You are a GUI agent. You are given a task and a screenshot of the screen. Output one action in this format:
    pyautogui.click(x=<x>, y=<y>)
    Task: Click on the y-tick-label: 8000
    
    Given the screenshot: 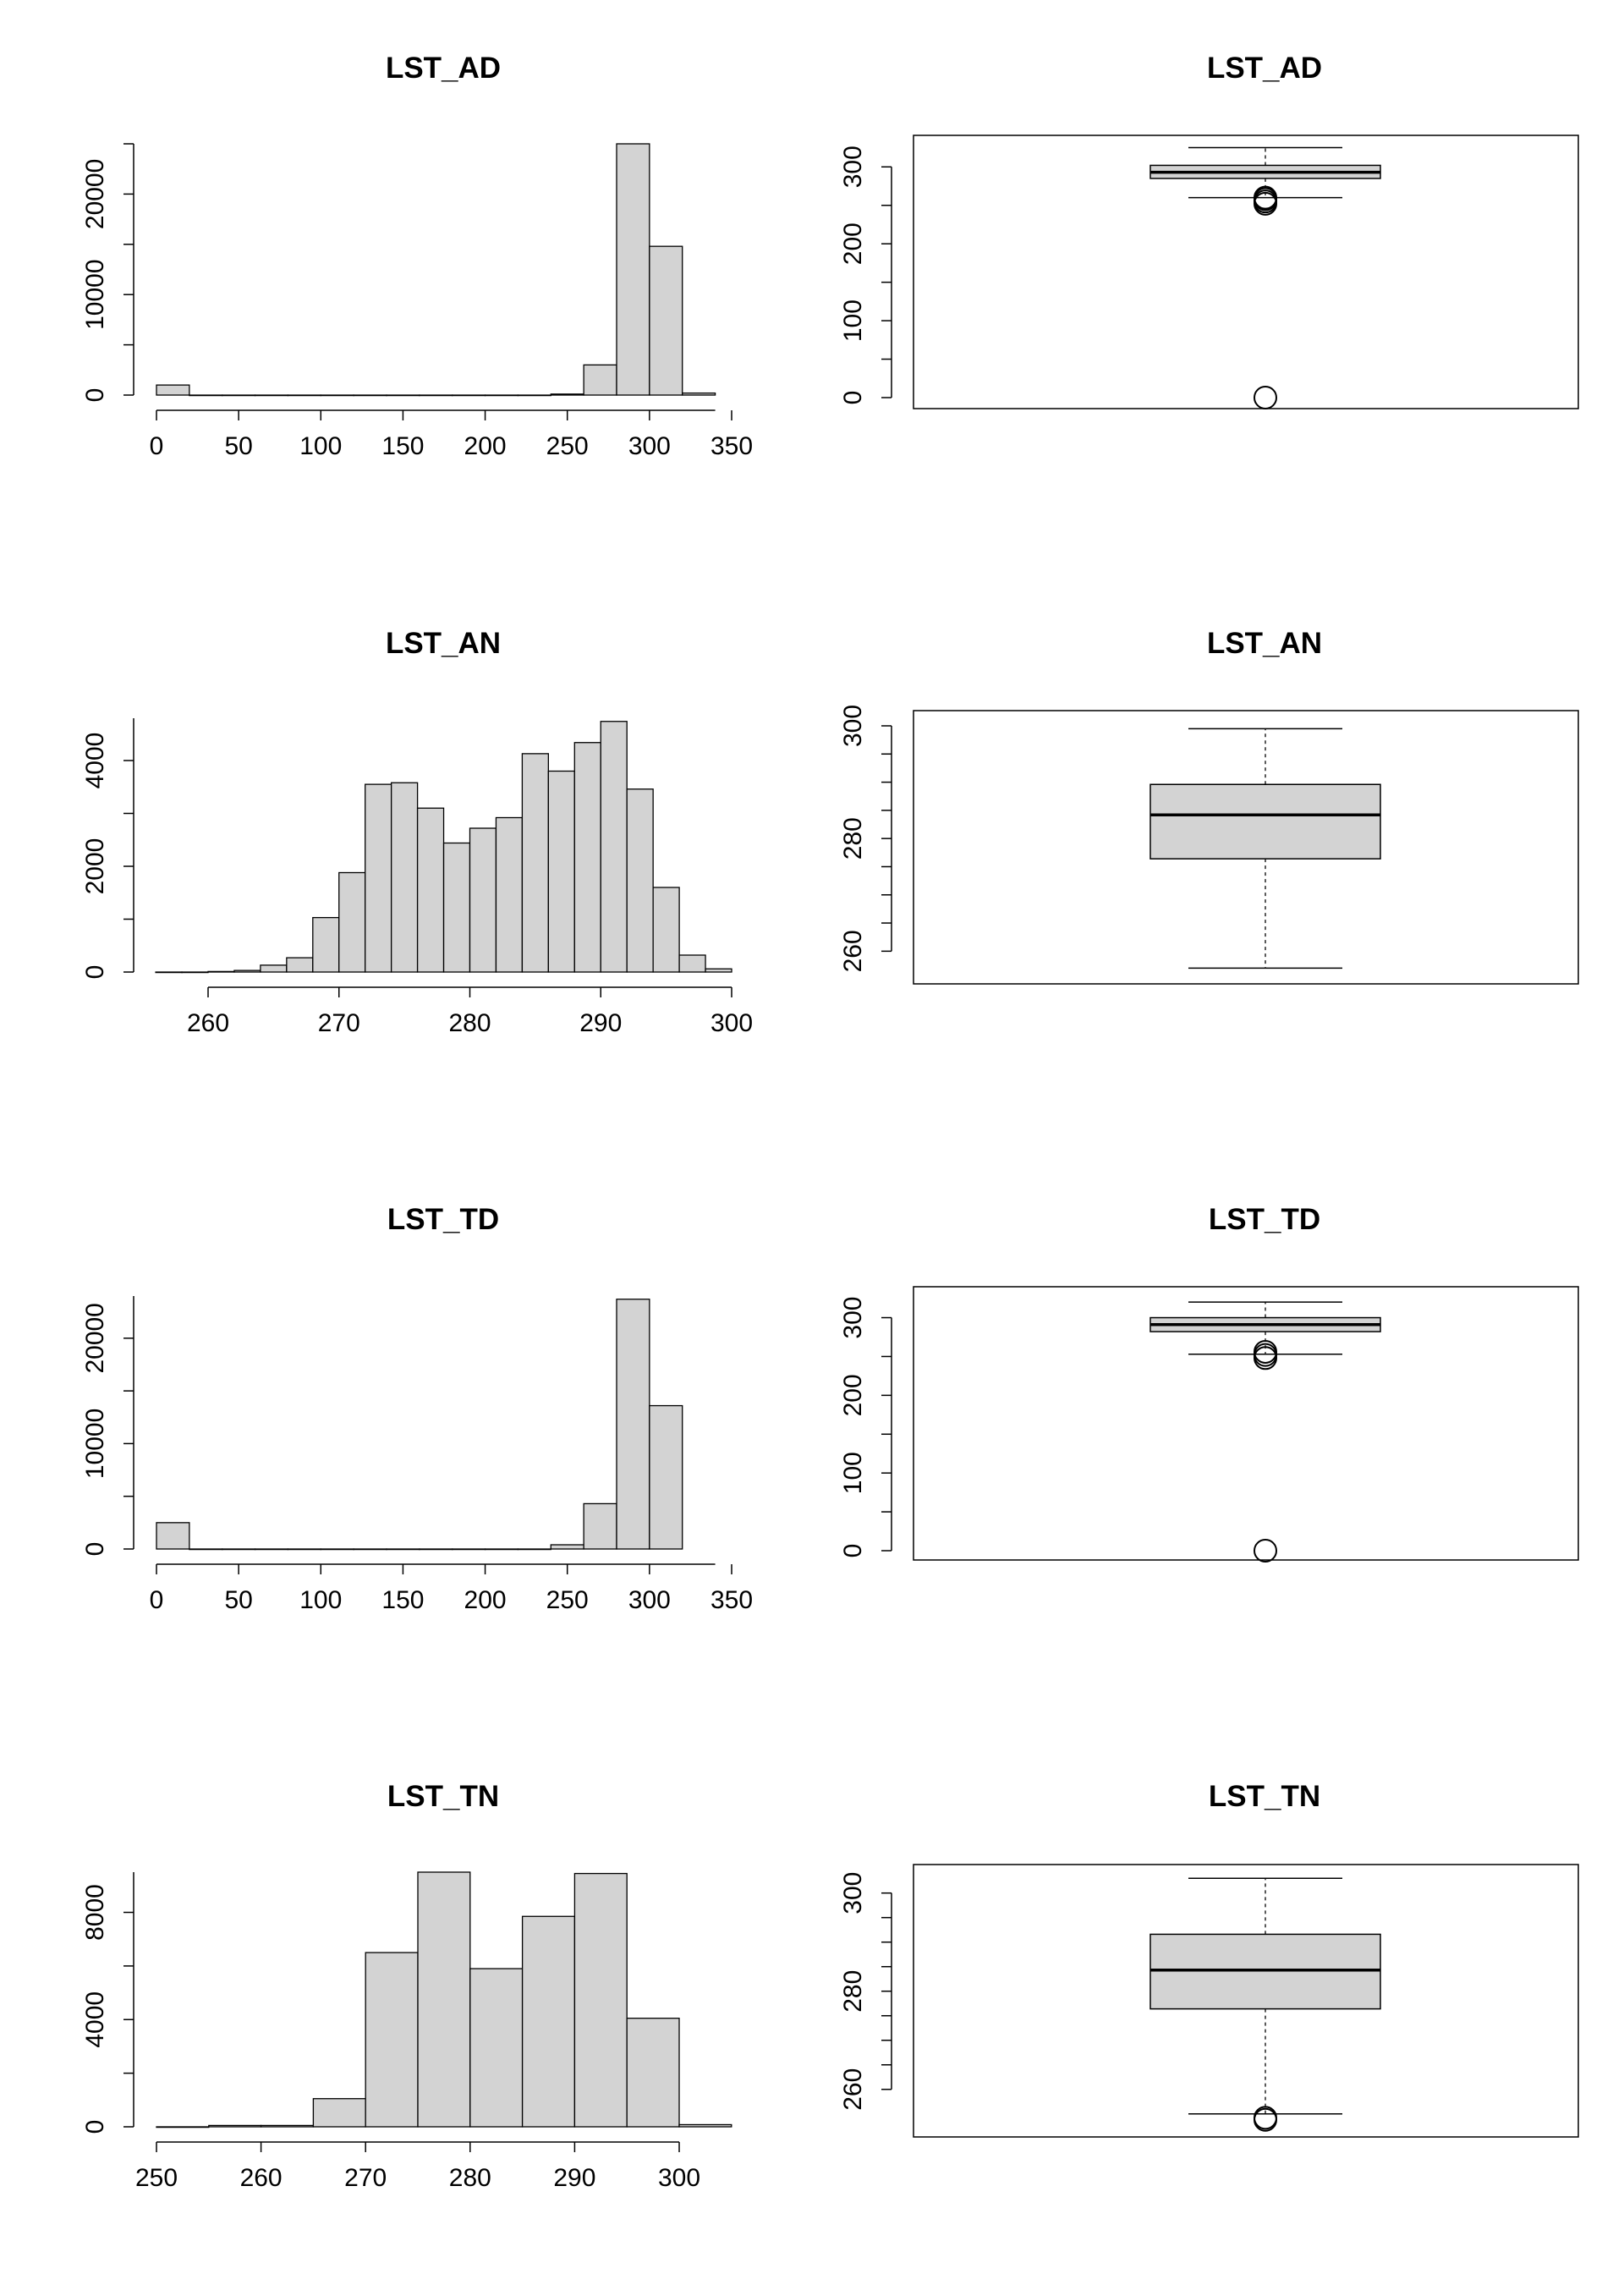 What is the action you would take?
    pyautogui.click(x=95, y=1913)
    